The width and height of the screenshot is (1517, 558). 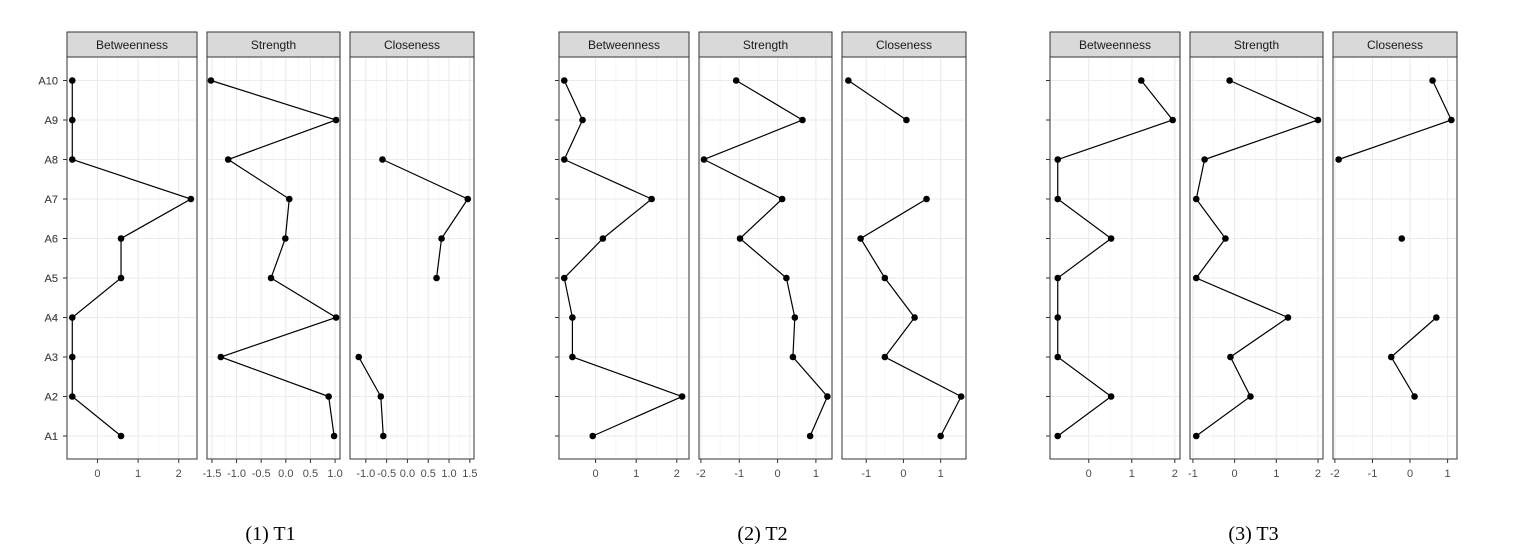 I want to click on facet-strip-label: Betweenness, so click(x=624, y=45).